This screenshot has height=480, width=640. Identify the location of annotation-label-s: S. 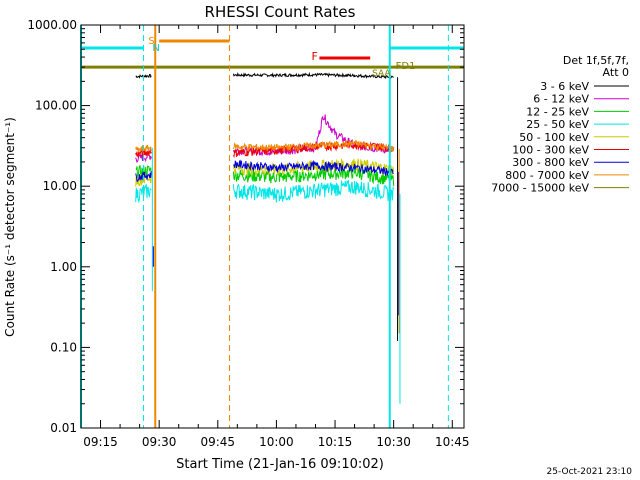
(151, 41).